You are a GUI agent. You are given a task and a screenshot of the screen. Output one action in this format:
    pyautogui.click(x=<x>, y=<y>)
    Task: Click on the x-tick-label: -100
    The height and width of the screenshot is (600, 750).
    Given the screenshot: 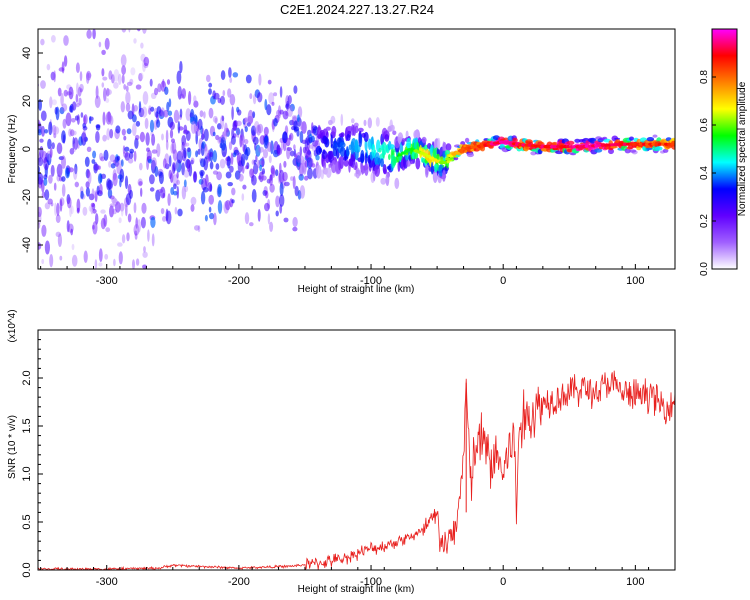 What is the action you would take?
    pyautogui.click(x=371, y=582)
    